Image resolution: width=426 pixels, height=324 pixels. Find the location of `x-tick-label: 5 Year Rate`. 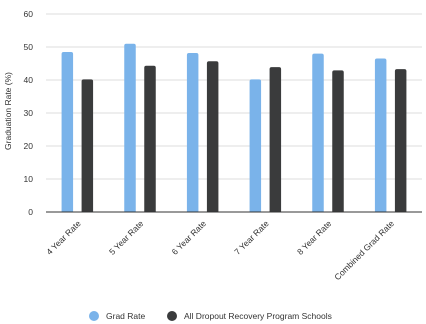

x-tick-label: 5 Year Rate is located at coordinates (126, 237).